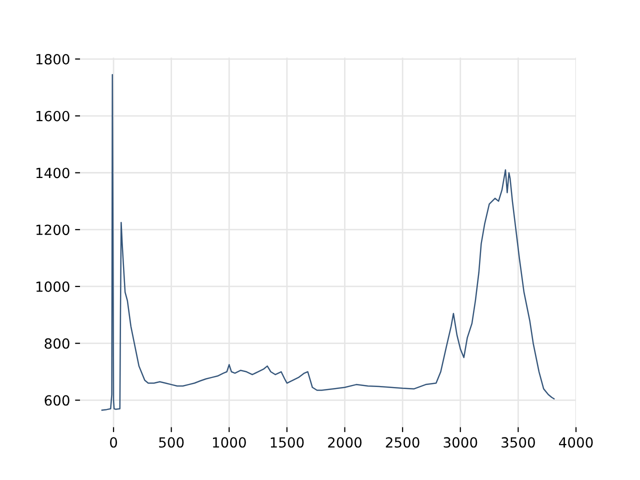 This screenshot has width=640, height=480. Describe the element at coordinates (461, 442) in the screenshot. I see `x-tick-label: 3000` at that location.